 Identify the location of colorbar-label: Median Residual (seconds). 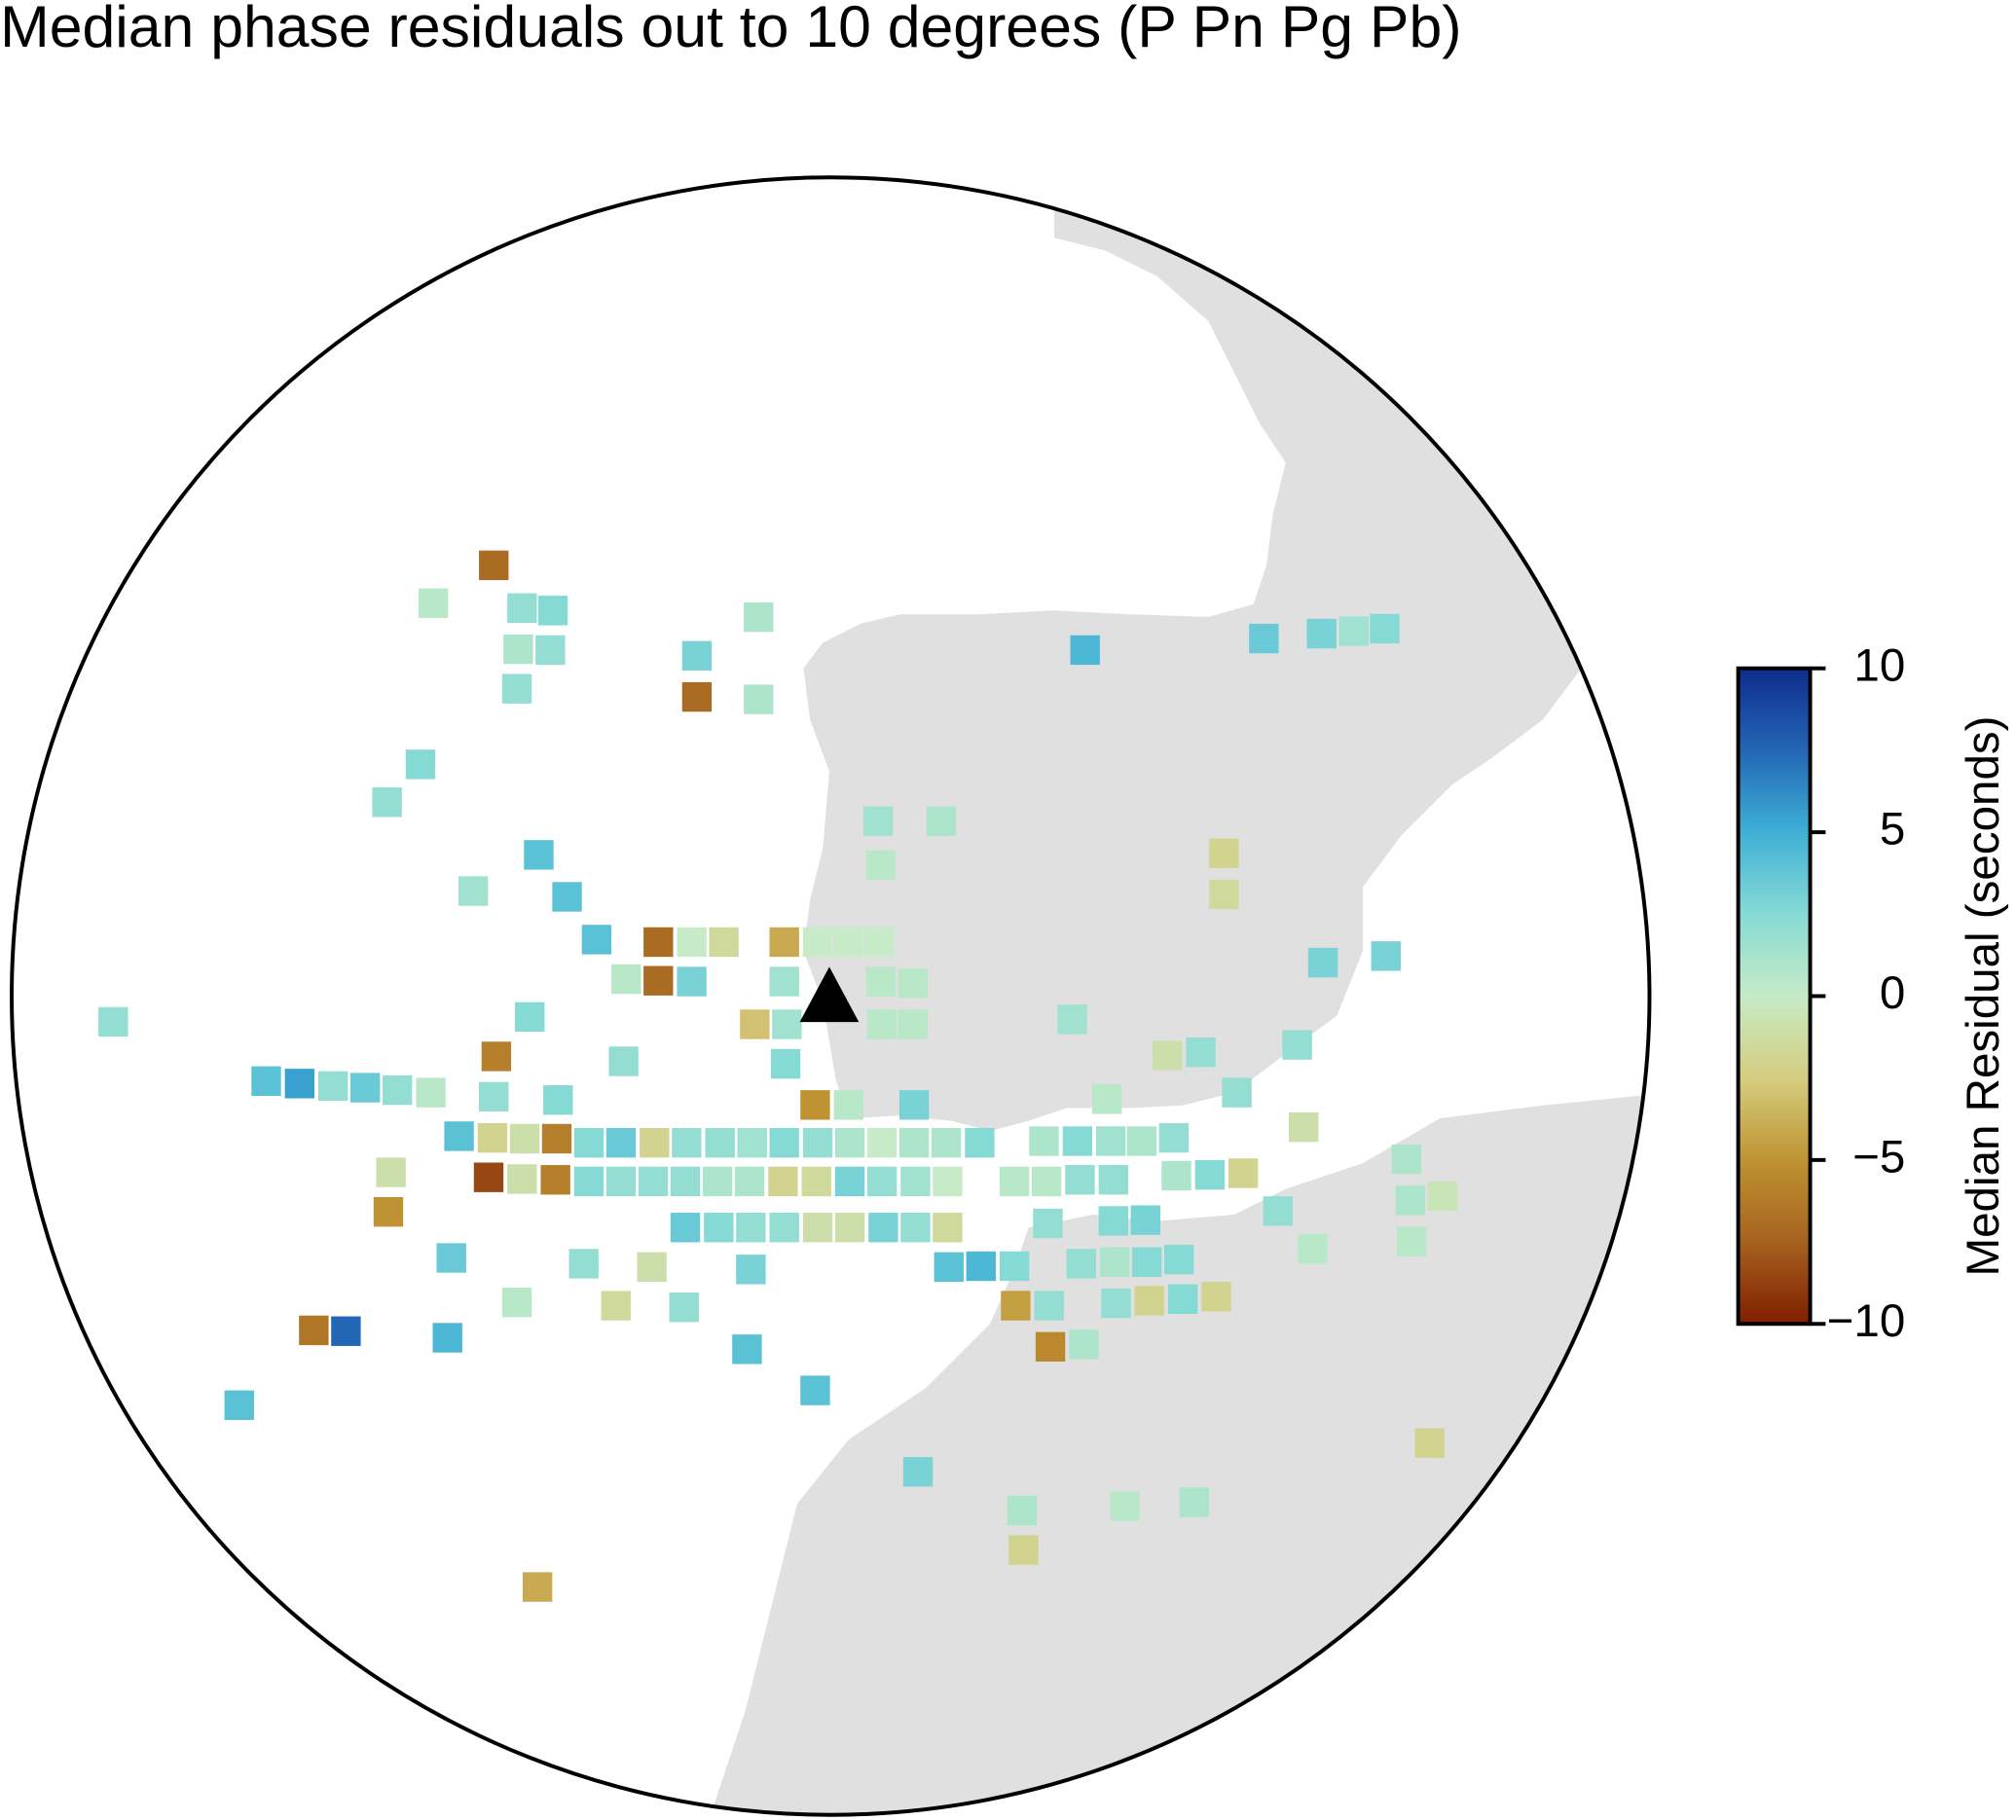
(1983, 996).